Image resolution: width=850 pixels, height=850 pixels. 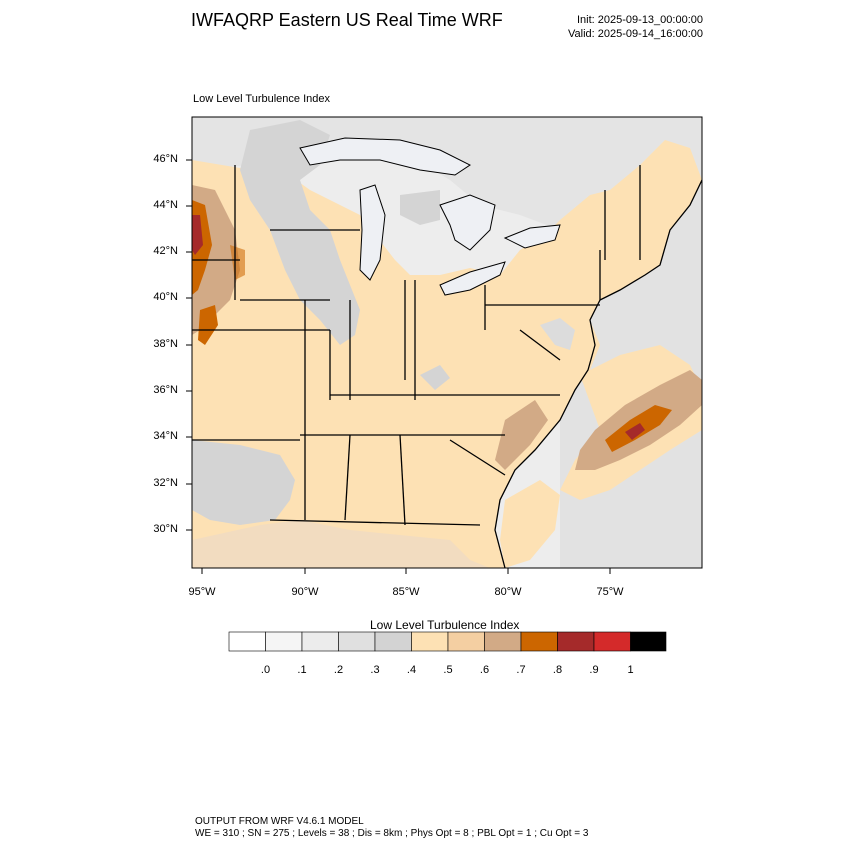 I want to click on offshore-red-core, so click(x=635, y=431).